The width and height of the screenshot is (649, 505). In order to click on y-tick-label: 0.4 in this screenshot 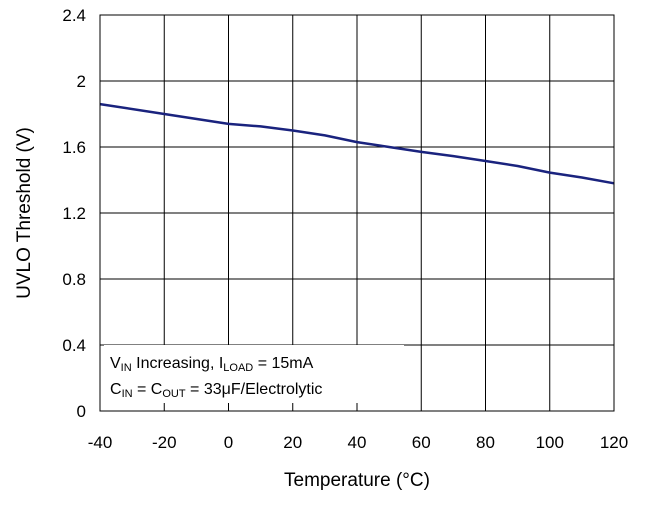, I will do `click(74, 345)`.